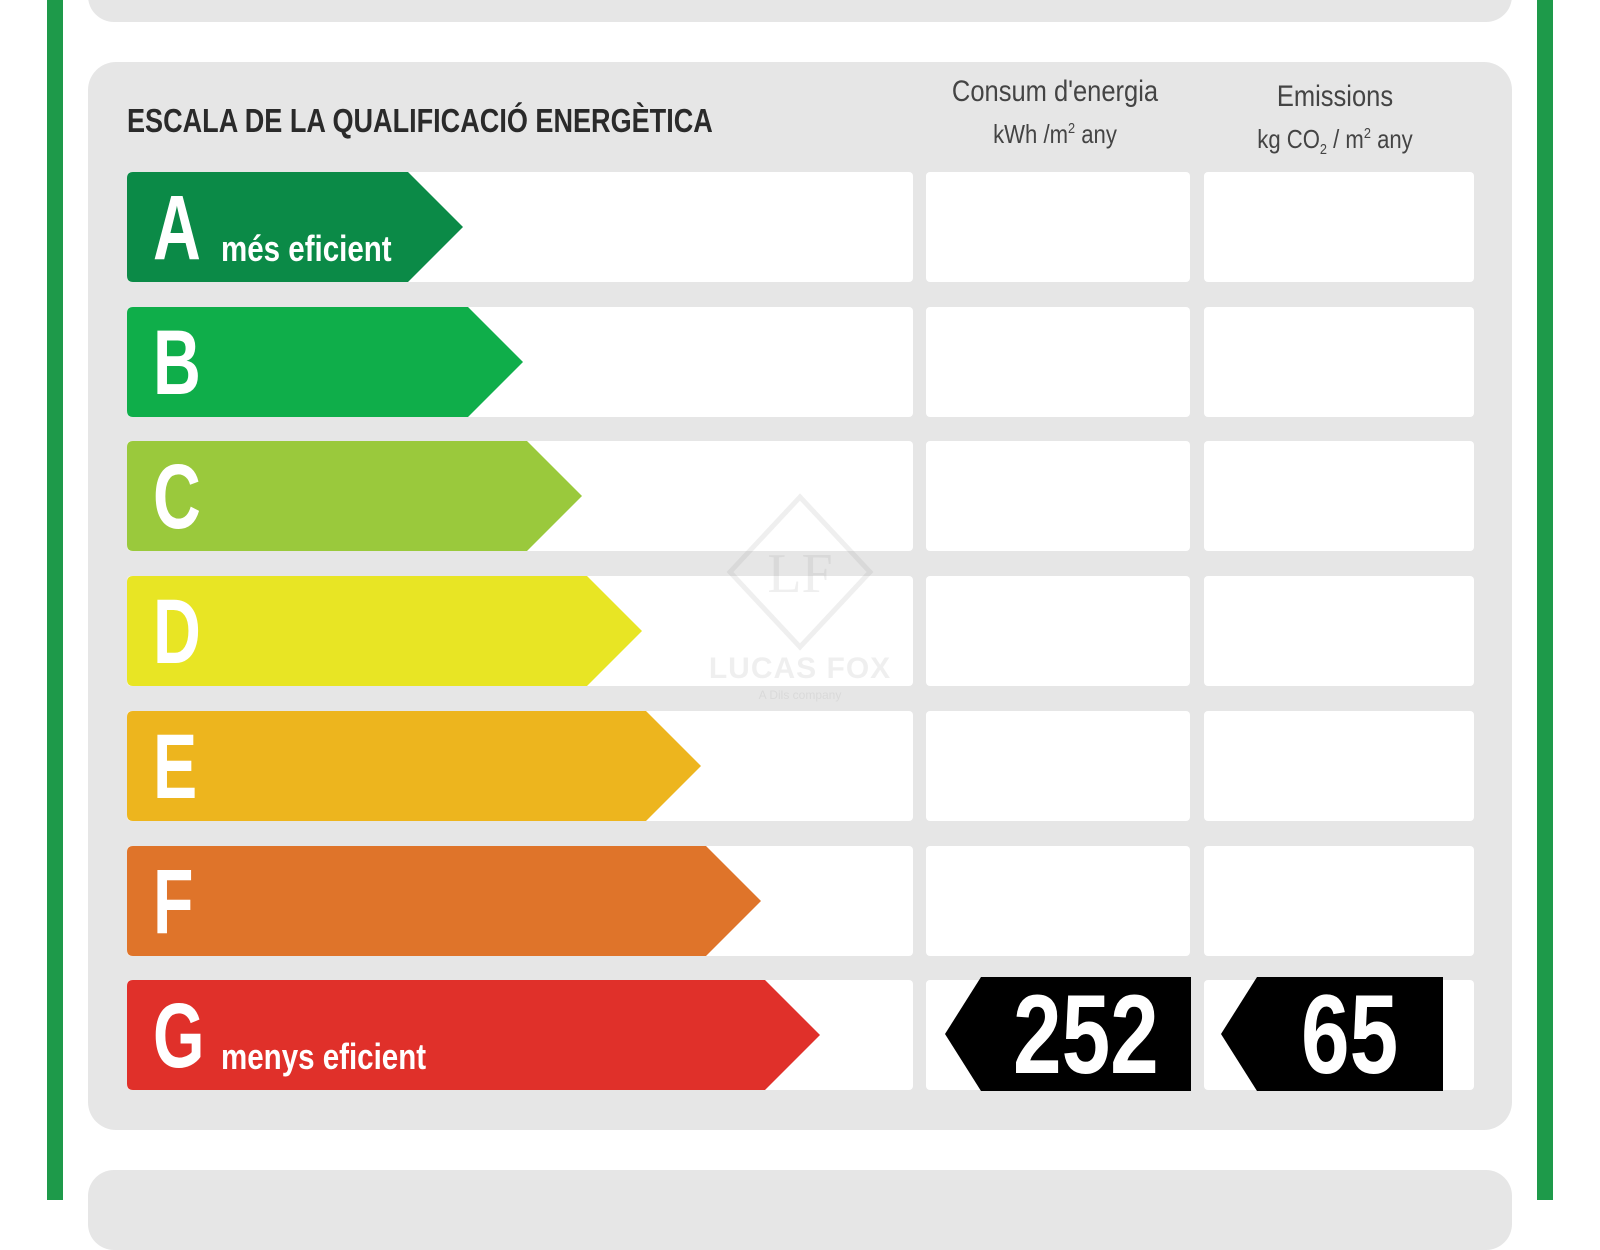 The image size is (1600, 1250). What do you see at coordinates (177, 632) in the screenshot?
I see `rating-letter: D` at bounding box center [177, 632].